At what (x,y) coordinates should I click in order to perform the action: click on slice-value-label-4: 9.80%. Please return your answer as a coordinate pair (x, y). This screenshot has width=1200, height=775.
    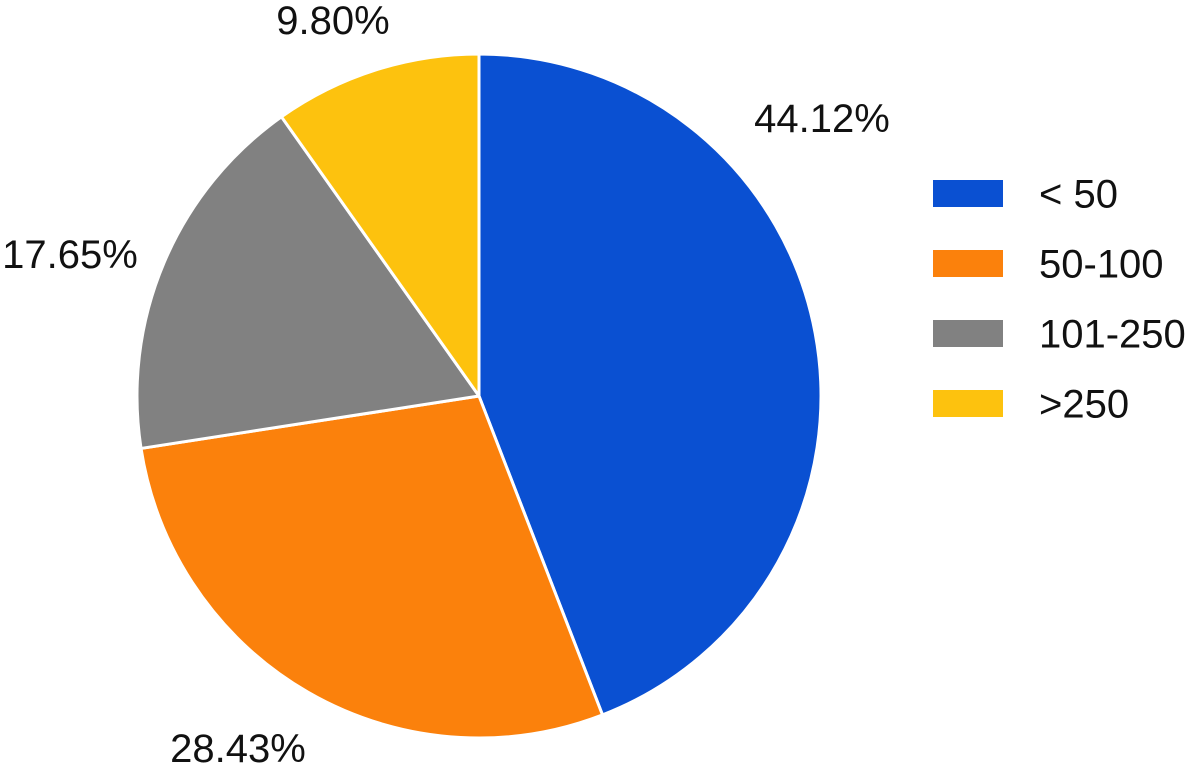
    Looking at the image, I should click on (332, 21).